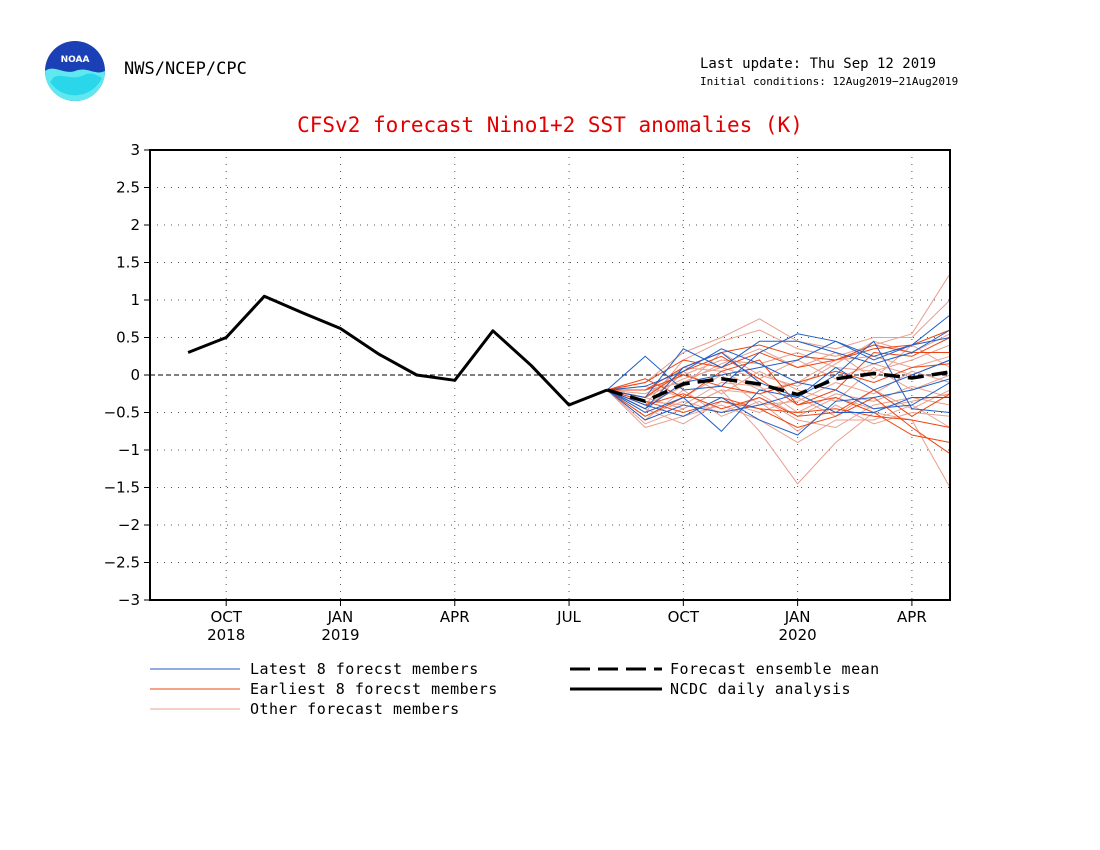 This screenshot has width=1100, height=850. I want to click on y-tick-label: 1.5, so click(128, 263).